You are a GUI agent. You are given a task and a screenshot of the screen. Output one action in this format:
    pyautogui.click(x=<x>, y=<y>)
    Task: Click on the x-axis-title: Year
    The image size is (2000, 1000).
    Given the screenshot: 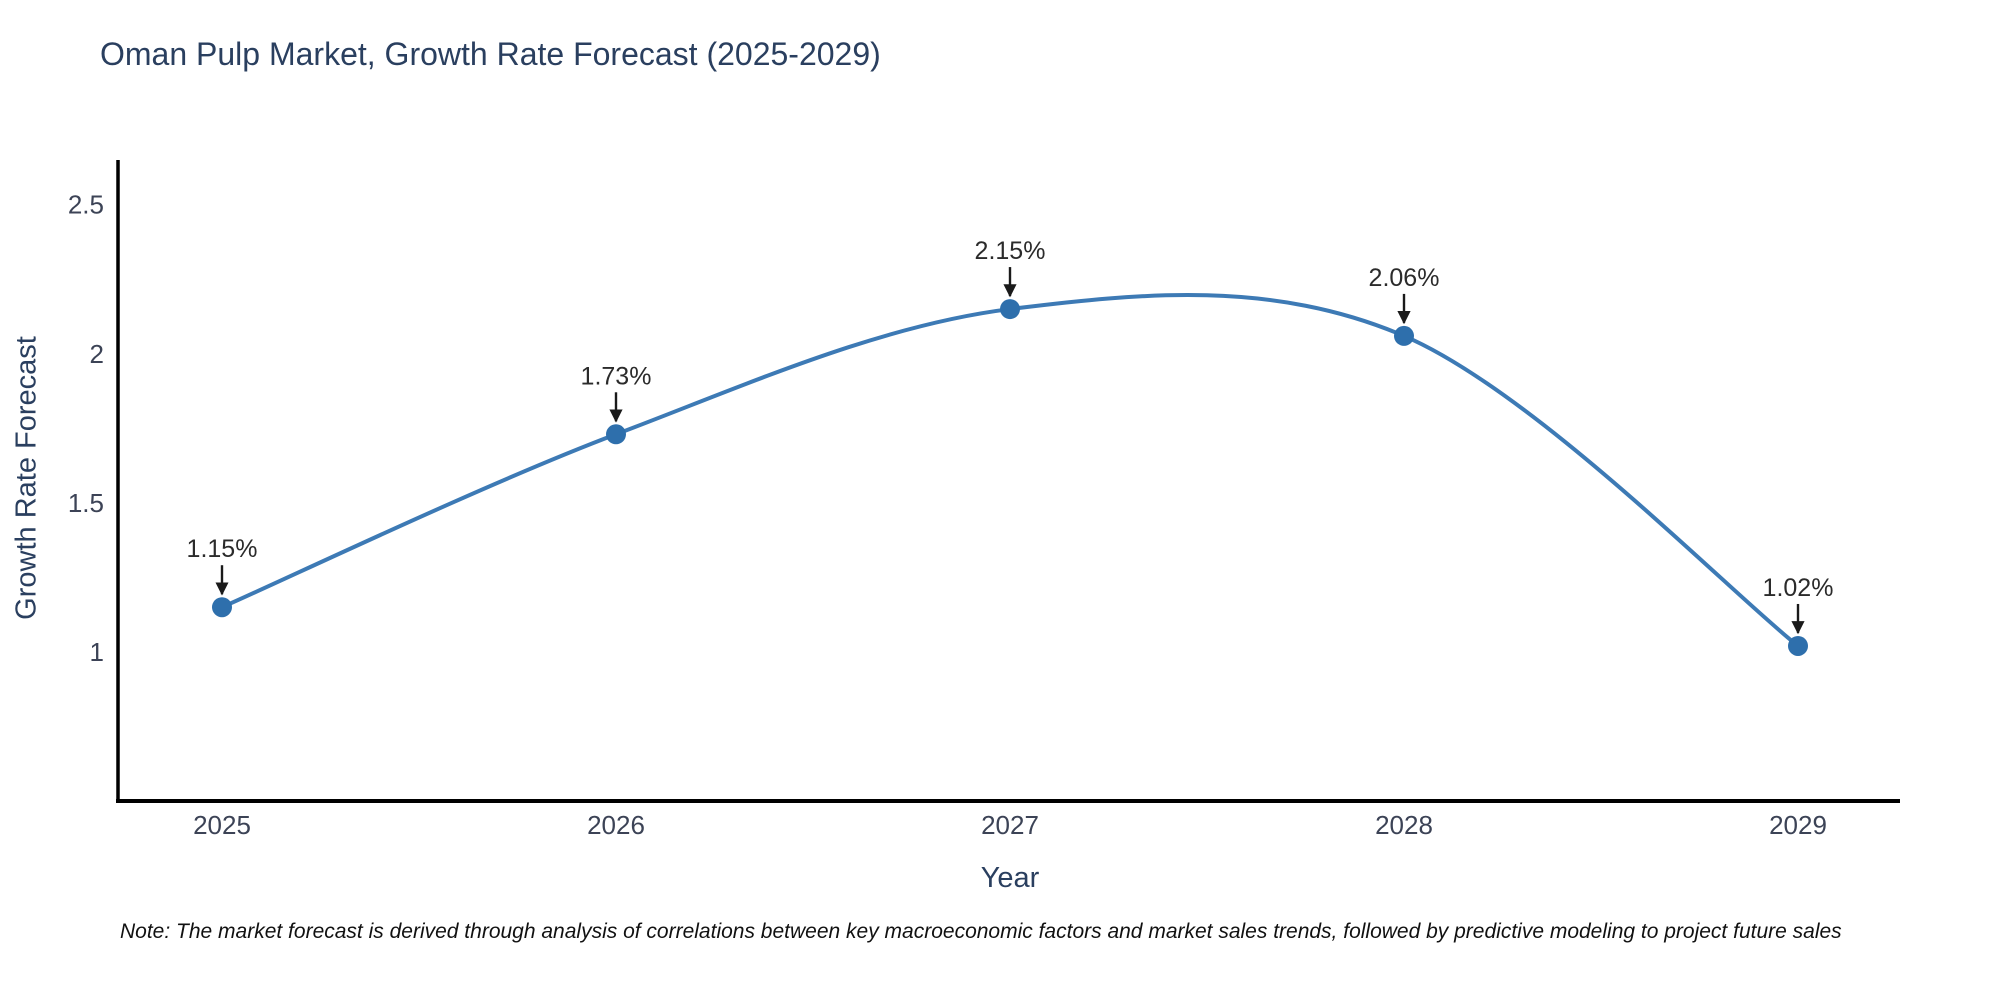 What is the action you would take?
    pyautogui.click(x=1010, y=878)
    